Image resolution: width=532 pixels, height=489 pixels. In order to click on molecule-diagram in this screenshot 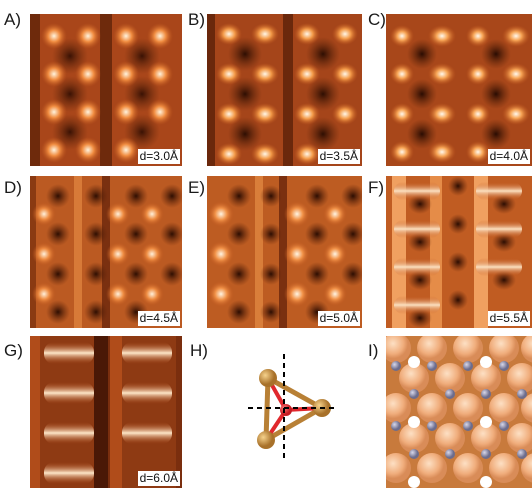, I will do `click(295, 407)`.